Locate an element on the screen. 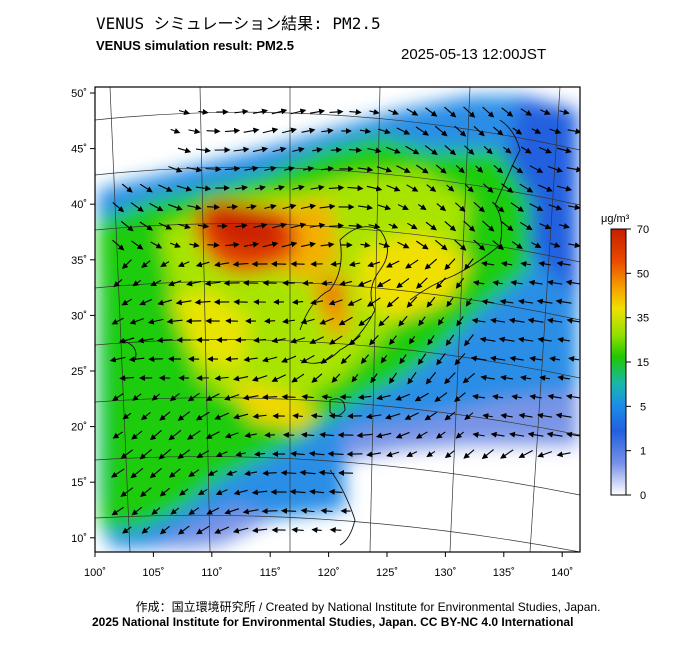 The height and width of the screenshot is (649, 700). lat-tick-label: 25˚ is located at coordinates (79, 372).